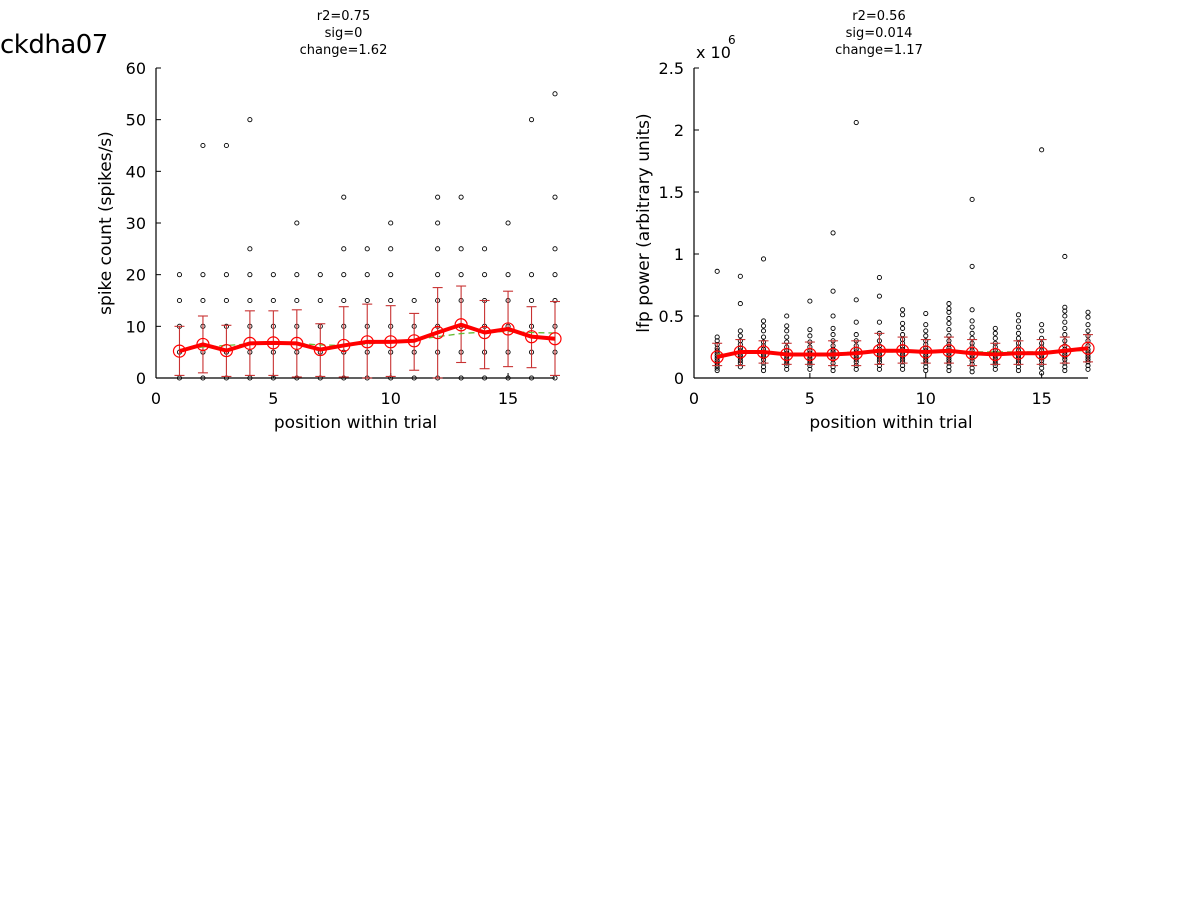 This screenshot has width=1200, height=901. Describe the element at coordinates (671, 192) in the screenshot. I see `y-tick-label: 1.5` at that location.